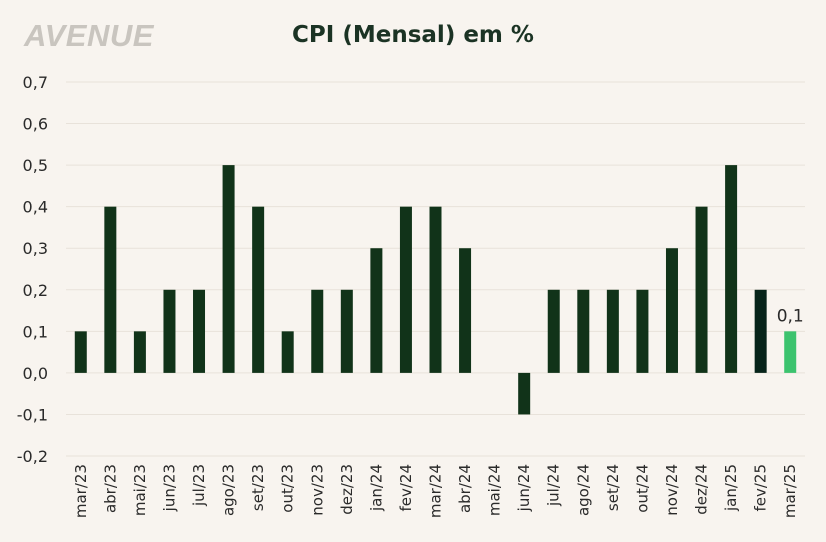  What do you see at coordinates (81, 491) in the screenshot?
I see `x-tick-label: mar/23` at bounding box center [81, 491].